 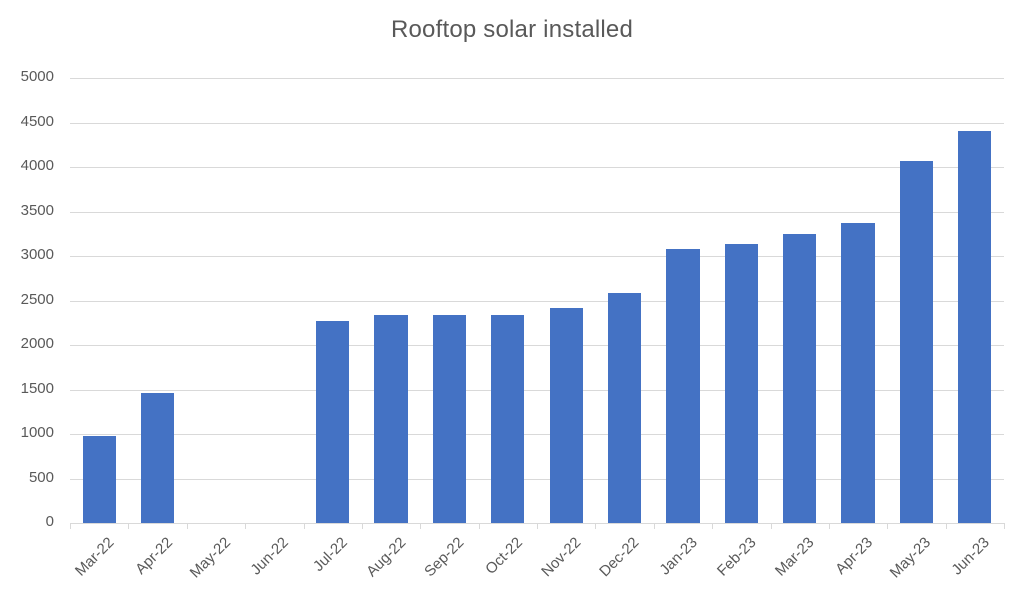 What do you see at coordinates (330, 554) in the screenshot?
I see `x-tick-label: Jul-22` at bounding box center [330, 554].